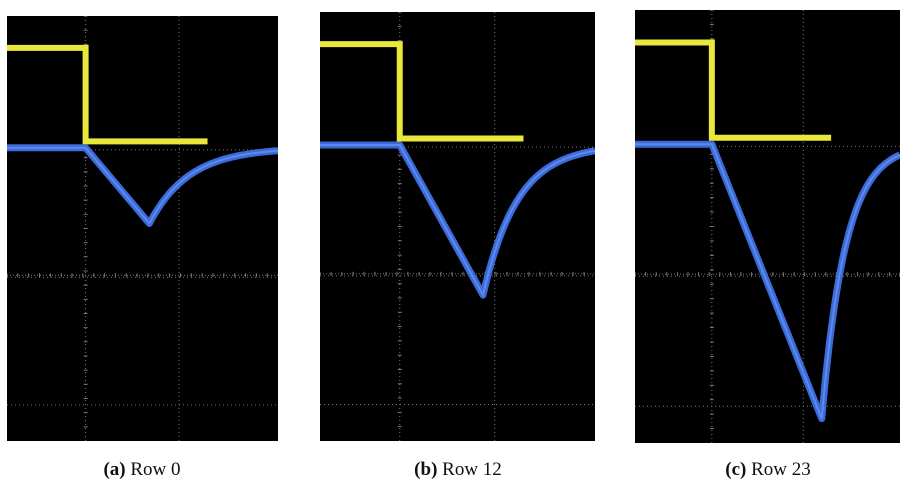 This screenshot has height=486, width=901. I want to click on caption-c: (c) Row 23, so click(768, 470).